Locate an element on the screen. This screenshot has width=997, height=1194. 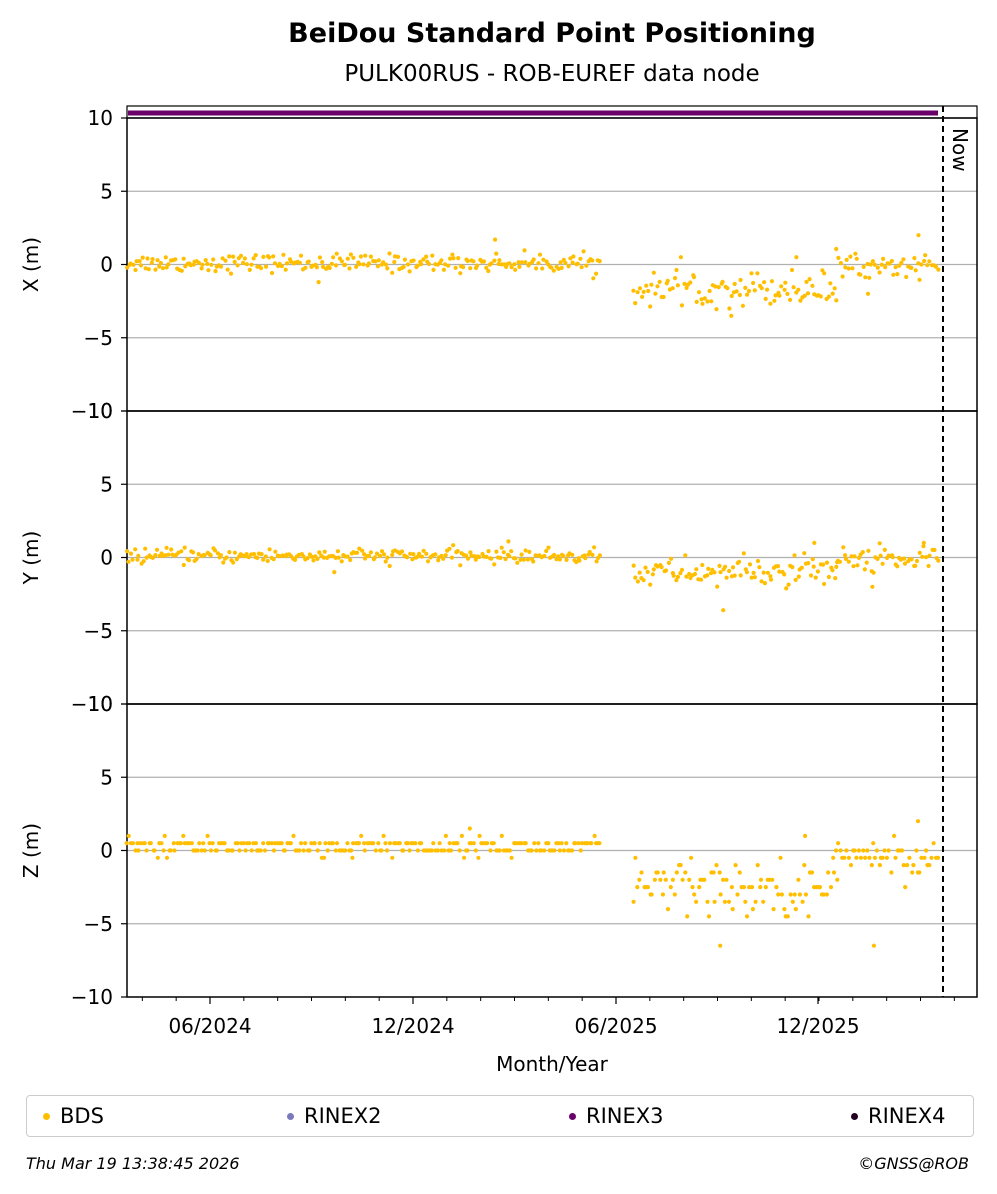
legend: BDS RINEX2 RINEX3 RINEX4 is located at coordinates (500, 1116).